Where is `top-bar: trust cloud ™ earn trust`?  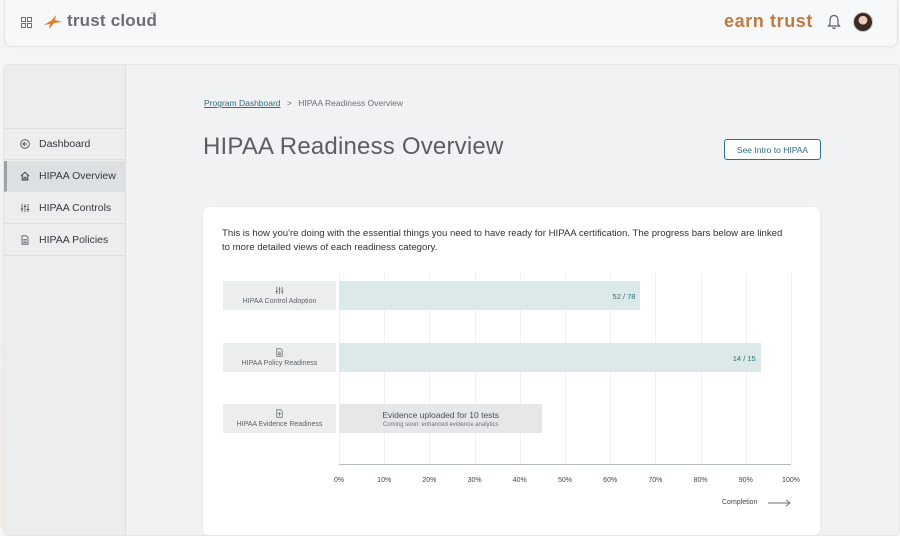
top-bar: trust cloud ™ earn trust is located at coordinates (451, 23).